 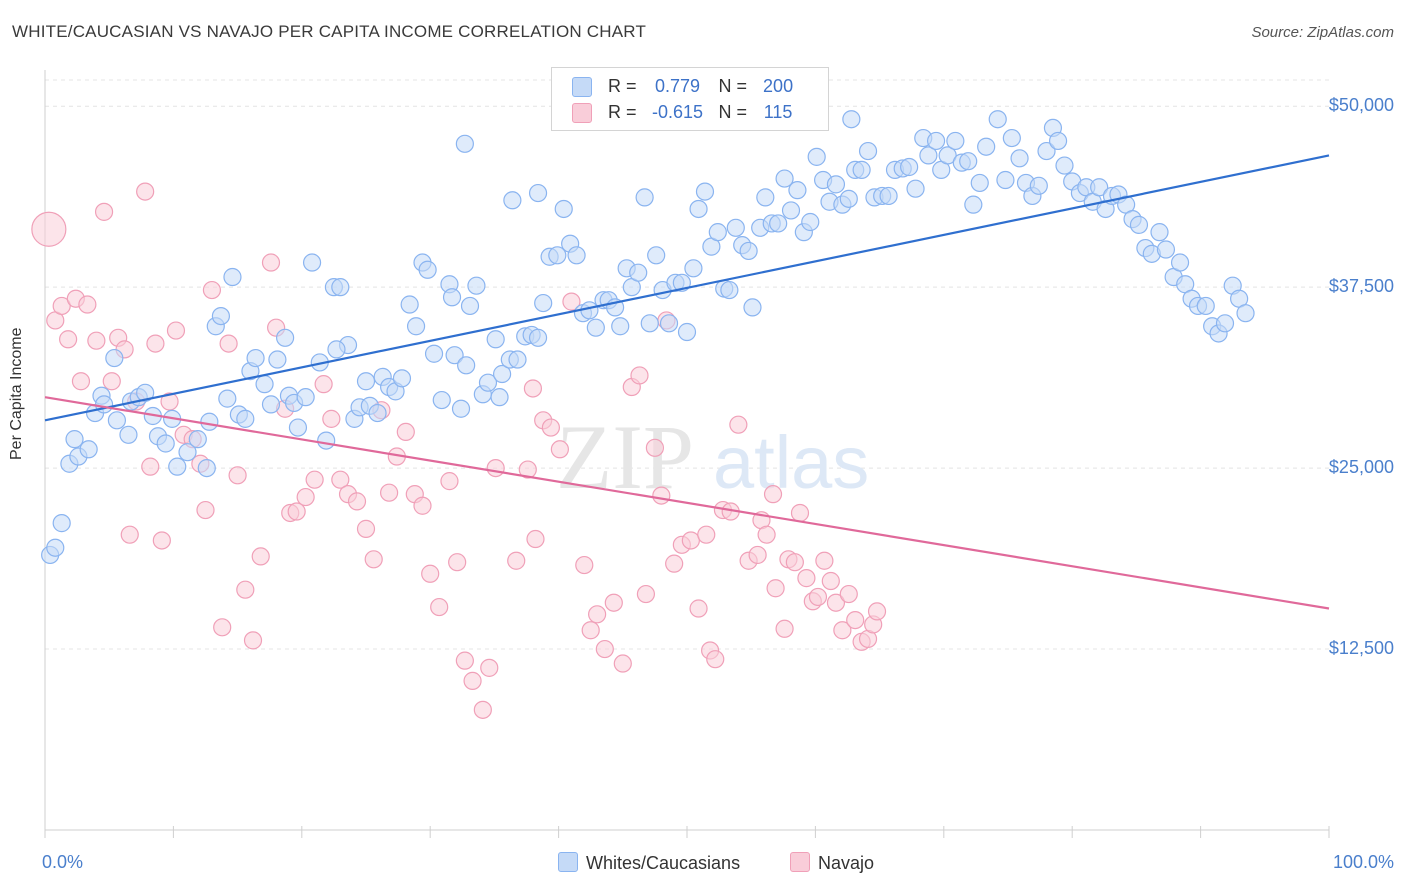 What do you see at coordinates (733, 112) in the screenshot?
I see `legend-n-label: N =` at bounding box center [733, 112].